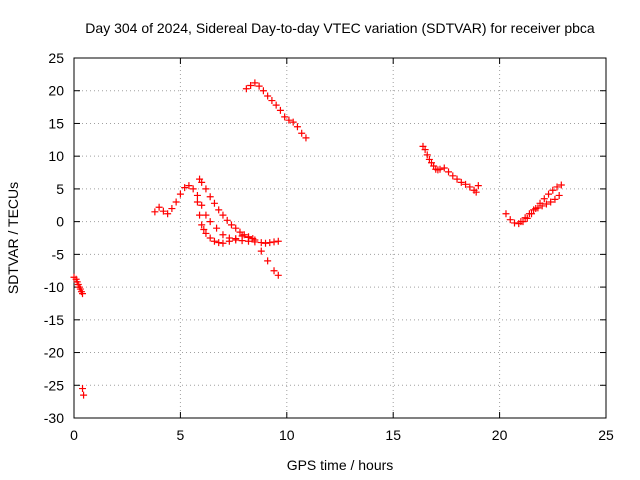 The width and height of the screenshot is (640, 480). What do you see at coordinates (56, 123) in the screenshot?
I see `y-tick-label: 15` at bounding box center [56, 123].